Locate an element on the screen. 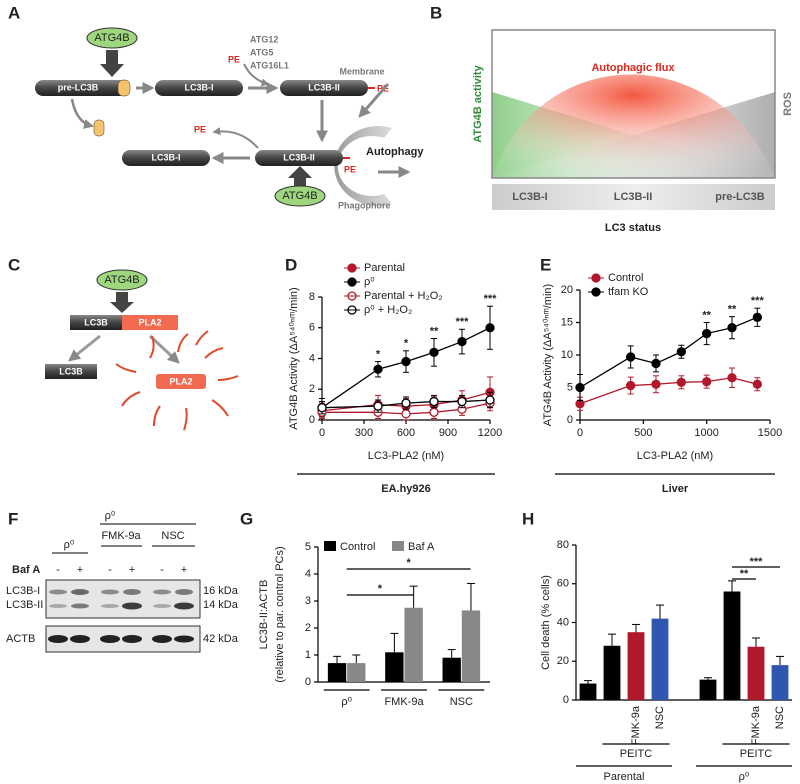 This screenshot has width=800, height=784. band-label: LC3B-I is located at coordinates (23, 591).